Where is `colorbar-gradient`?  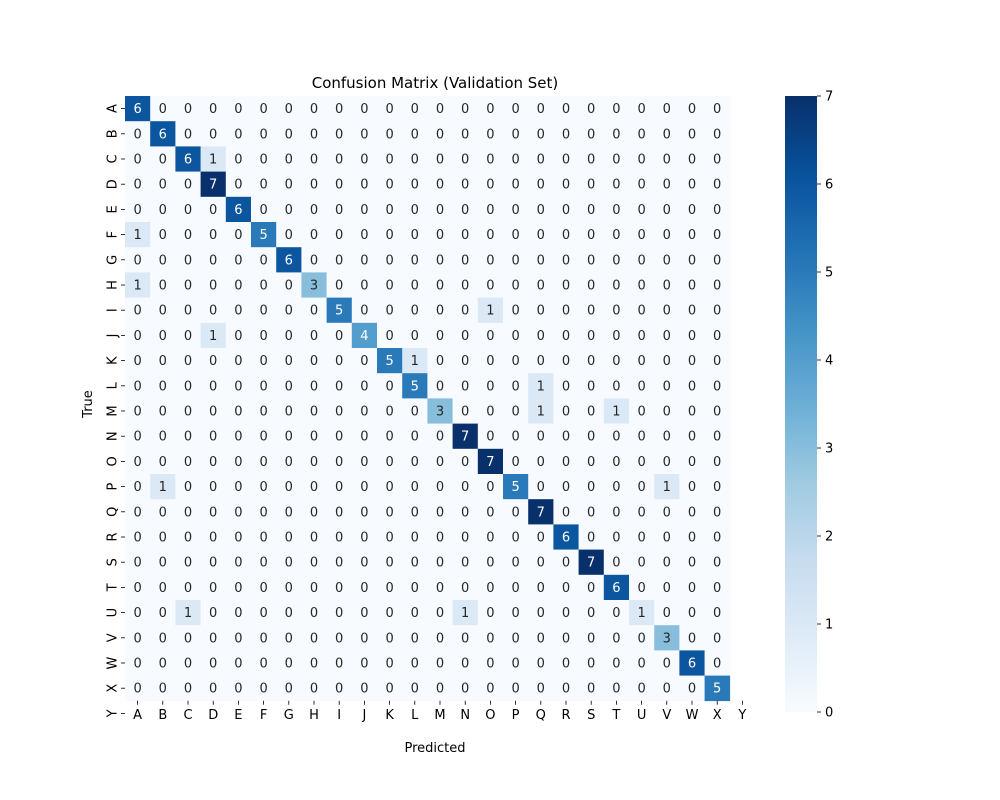
colorbar-gradient is located at coordinates (801, 404).